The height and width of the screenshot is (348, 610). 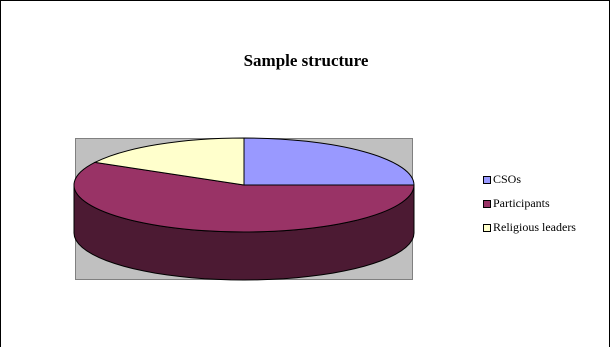 I want to click on legend-item-religious-leaders: Religious leaders, so click(x=529, y=227).